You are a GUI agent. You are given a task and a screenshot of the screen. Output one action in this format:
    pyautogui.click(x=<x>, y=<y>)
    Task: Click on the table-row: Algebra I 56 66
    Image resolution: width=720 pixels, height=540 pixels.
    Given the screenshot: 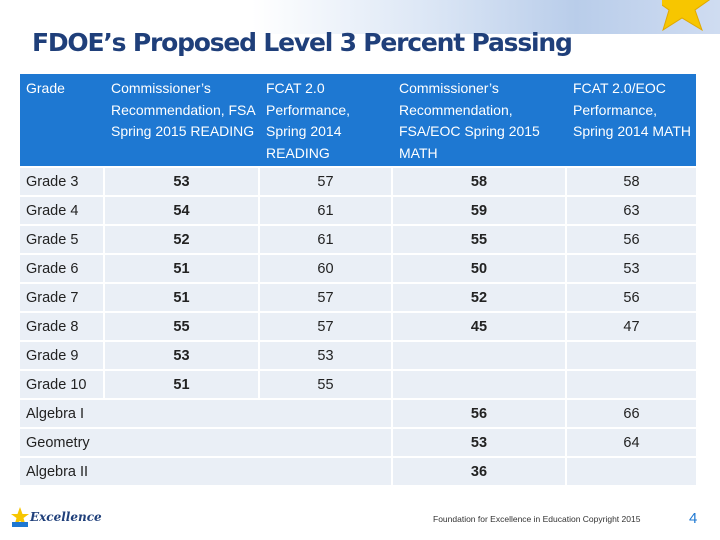 What is the action you would take?
    pyautogui.click(x=358, y=413)
    